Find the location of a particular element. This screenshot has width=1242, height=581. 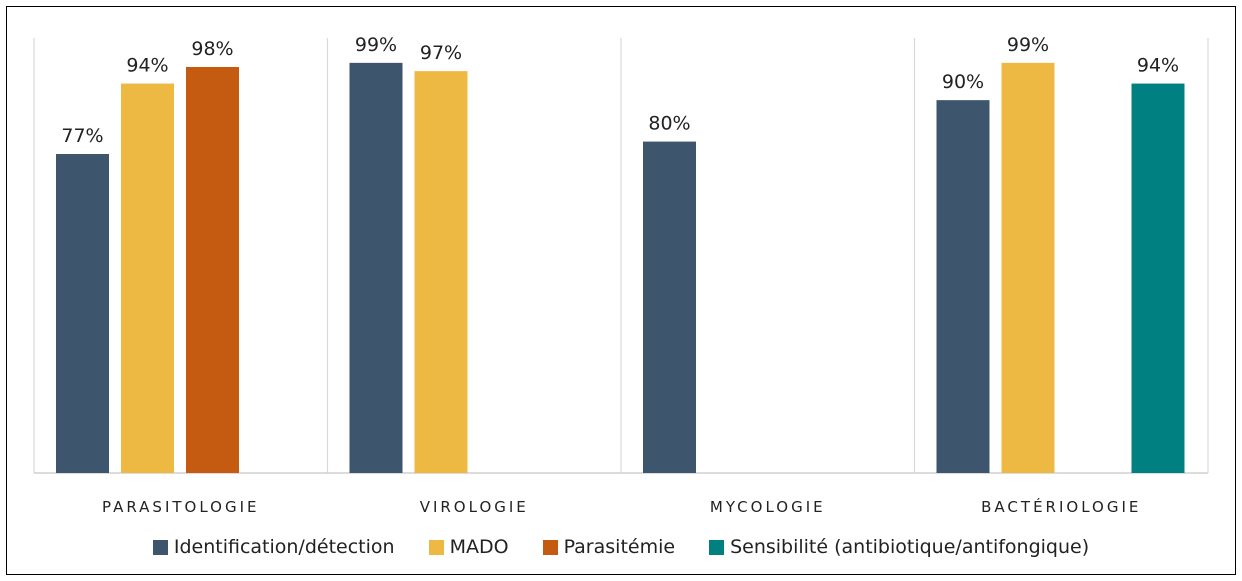

legend-item-mado: MADO is located at coordinates (468, 547).